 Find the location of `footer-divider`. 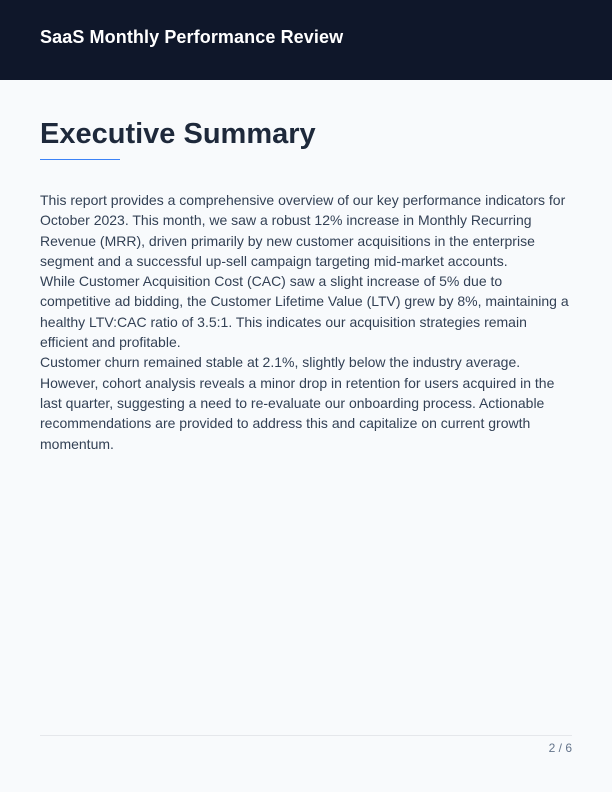

footer-divider is located at coordinates (306, 735).